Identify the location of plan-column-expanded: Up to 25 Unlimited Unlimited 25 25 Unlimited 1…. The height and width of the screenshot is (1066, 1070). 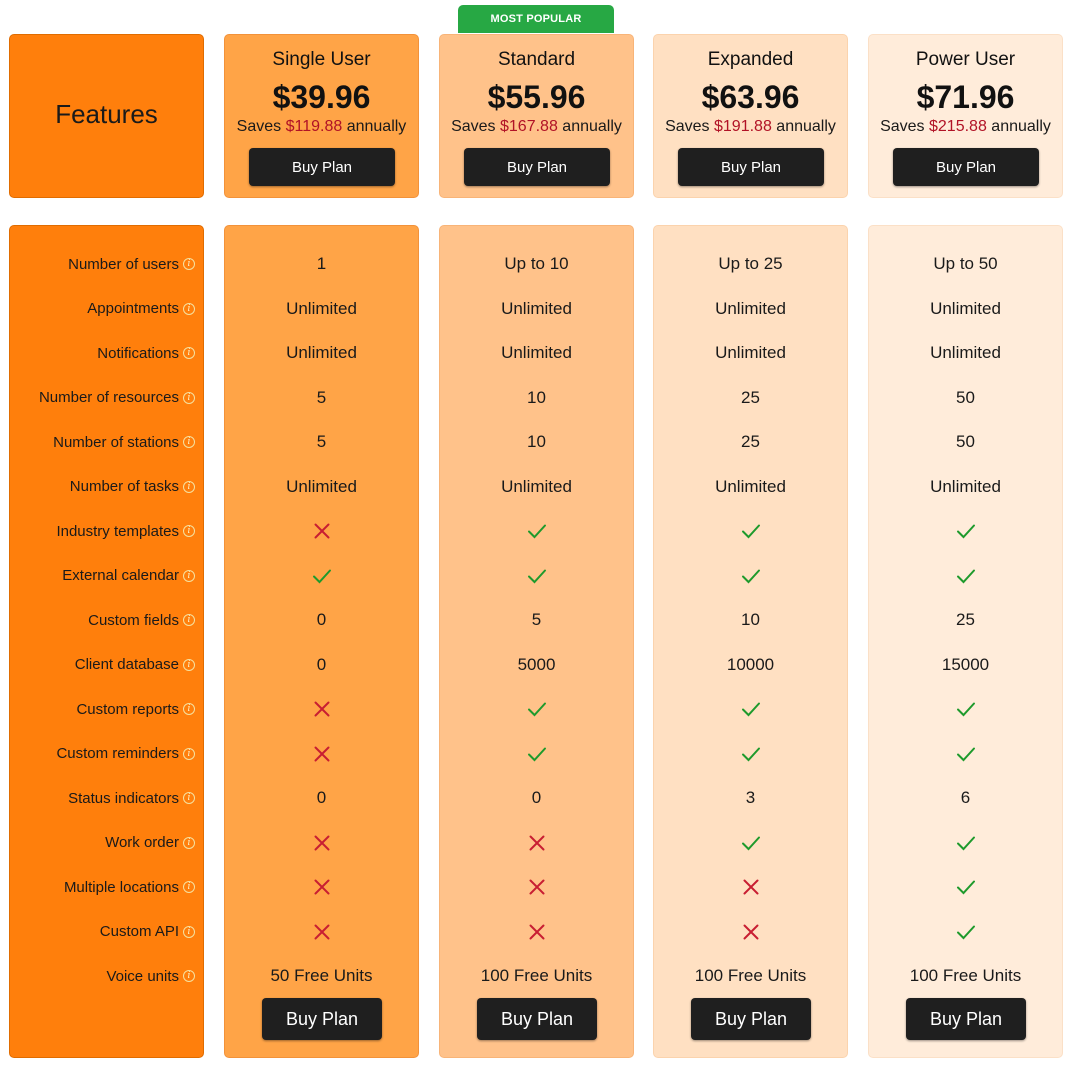
(750, 641).